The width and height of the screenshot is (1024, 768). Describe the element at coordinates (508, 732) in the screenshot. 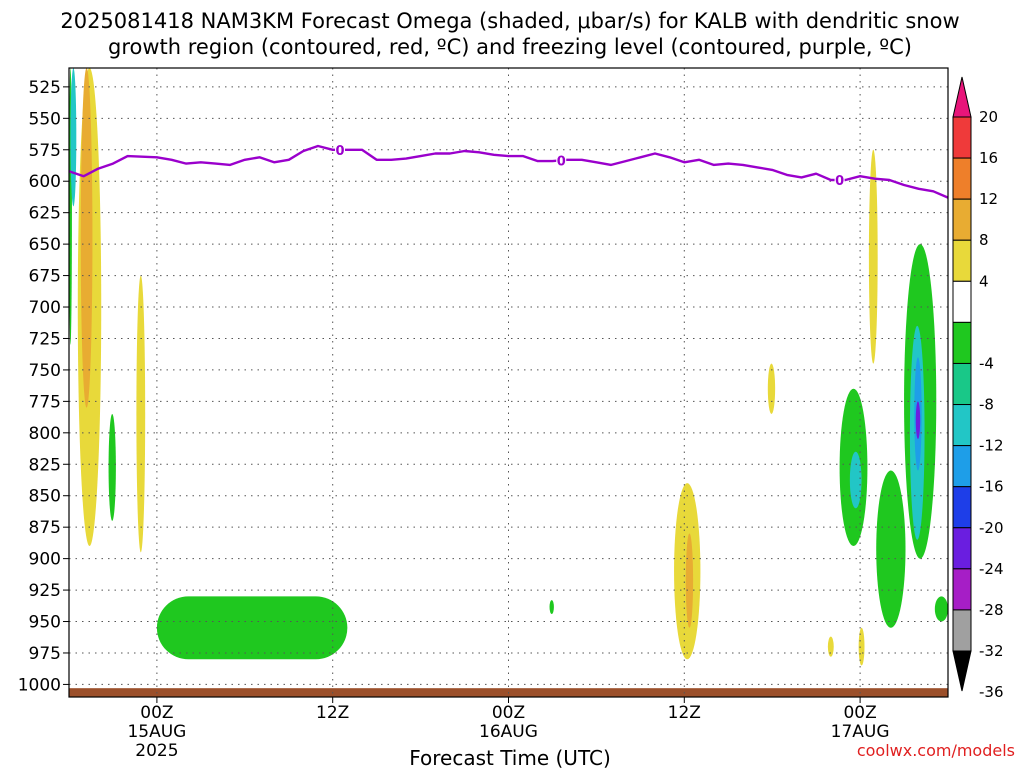

I see `x-tick-label: 16AUG` at that location.